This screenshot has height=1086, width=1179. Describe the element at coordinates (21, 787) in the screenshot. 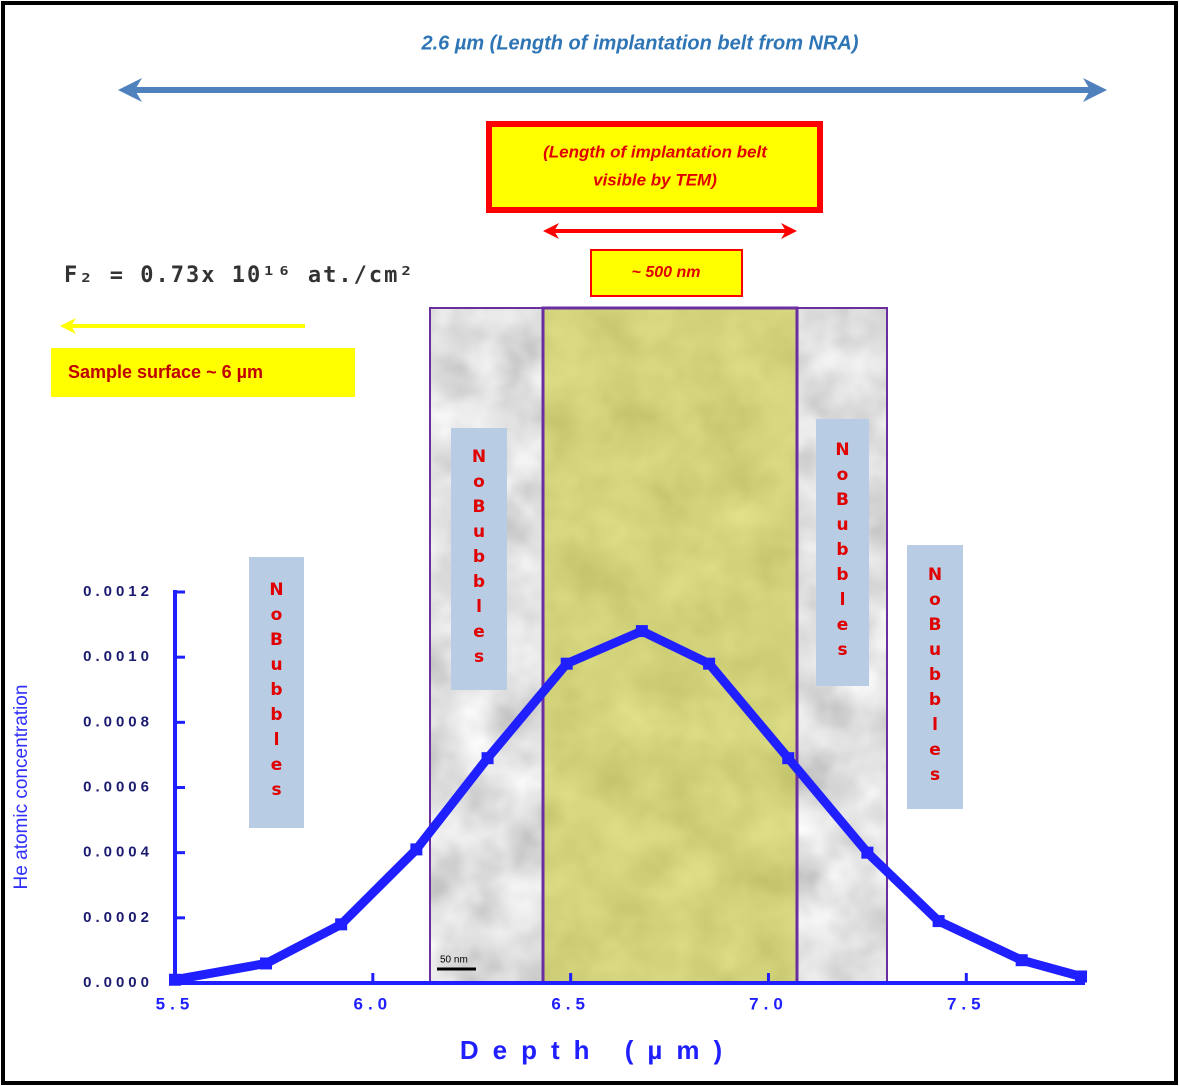

I see `y-axis-label: He atomic concentration` at that location.